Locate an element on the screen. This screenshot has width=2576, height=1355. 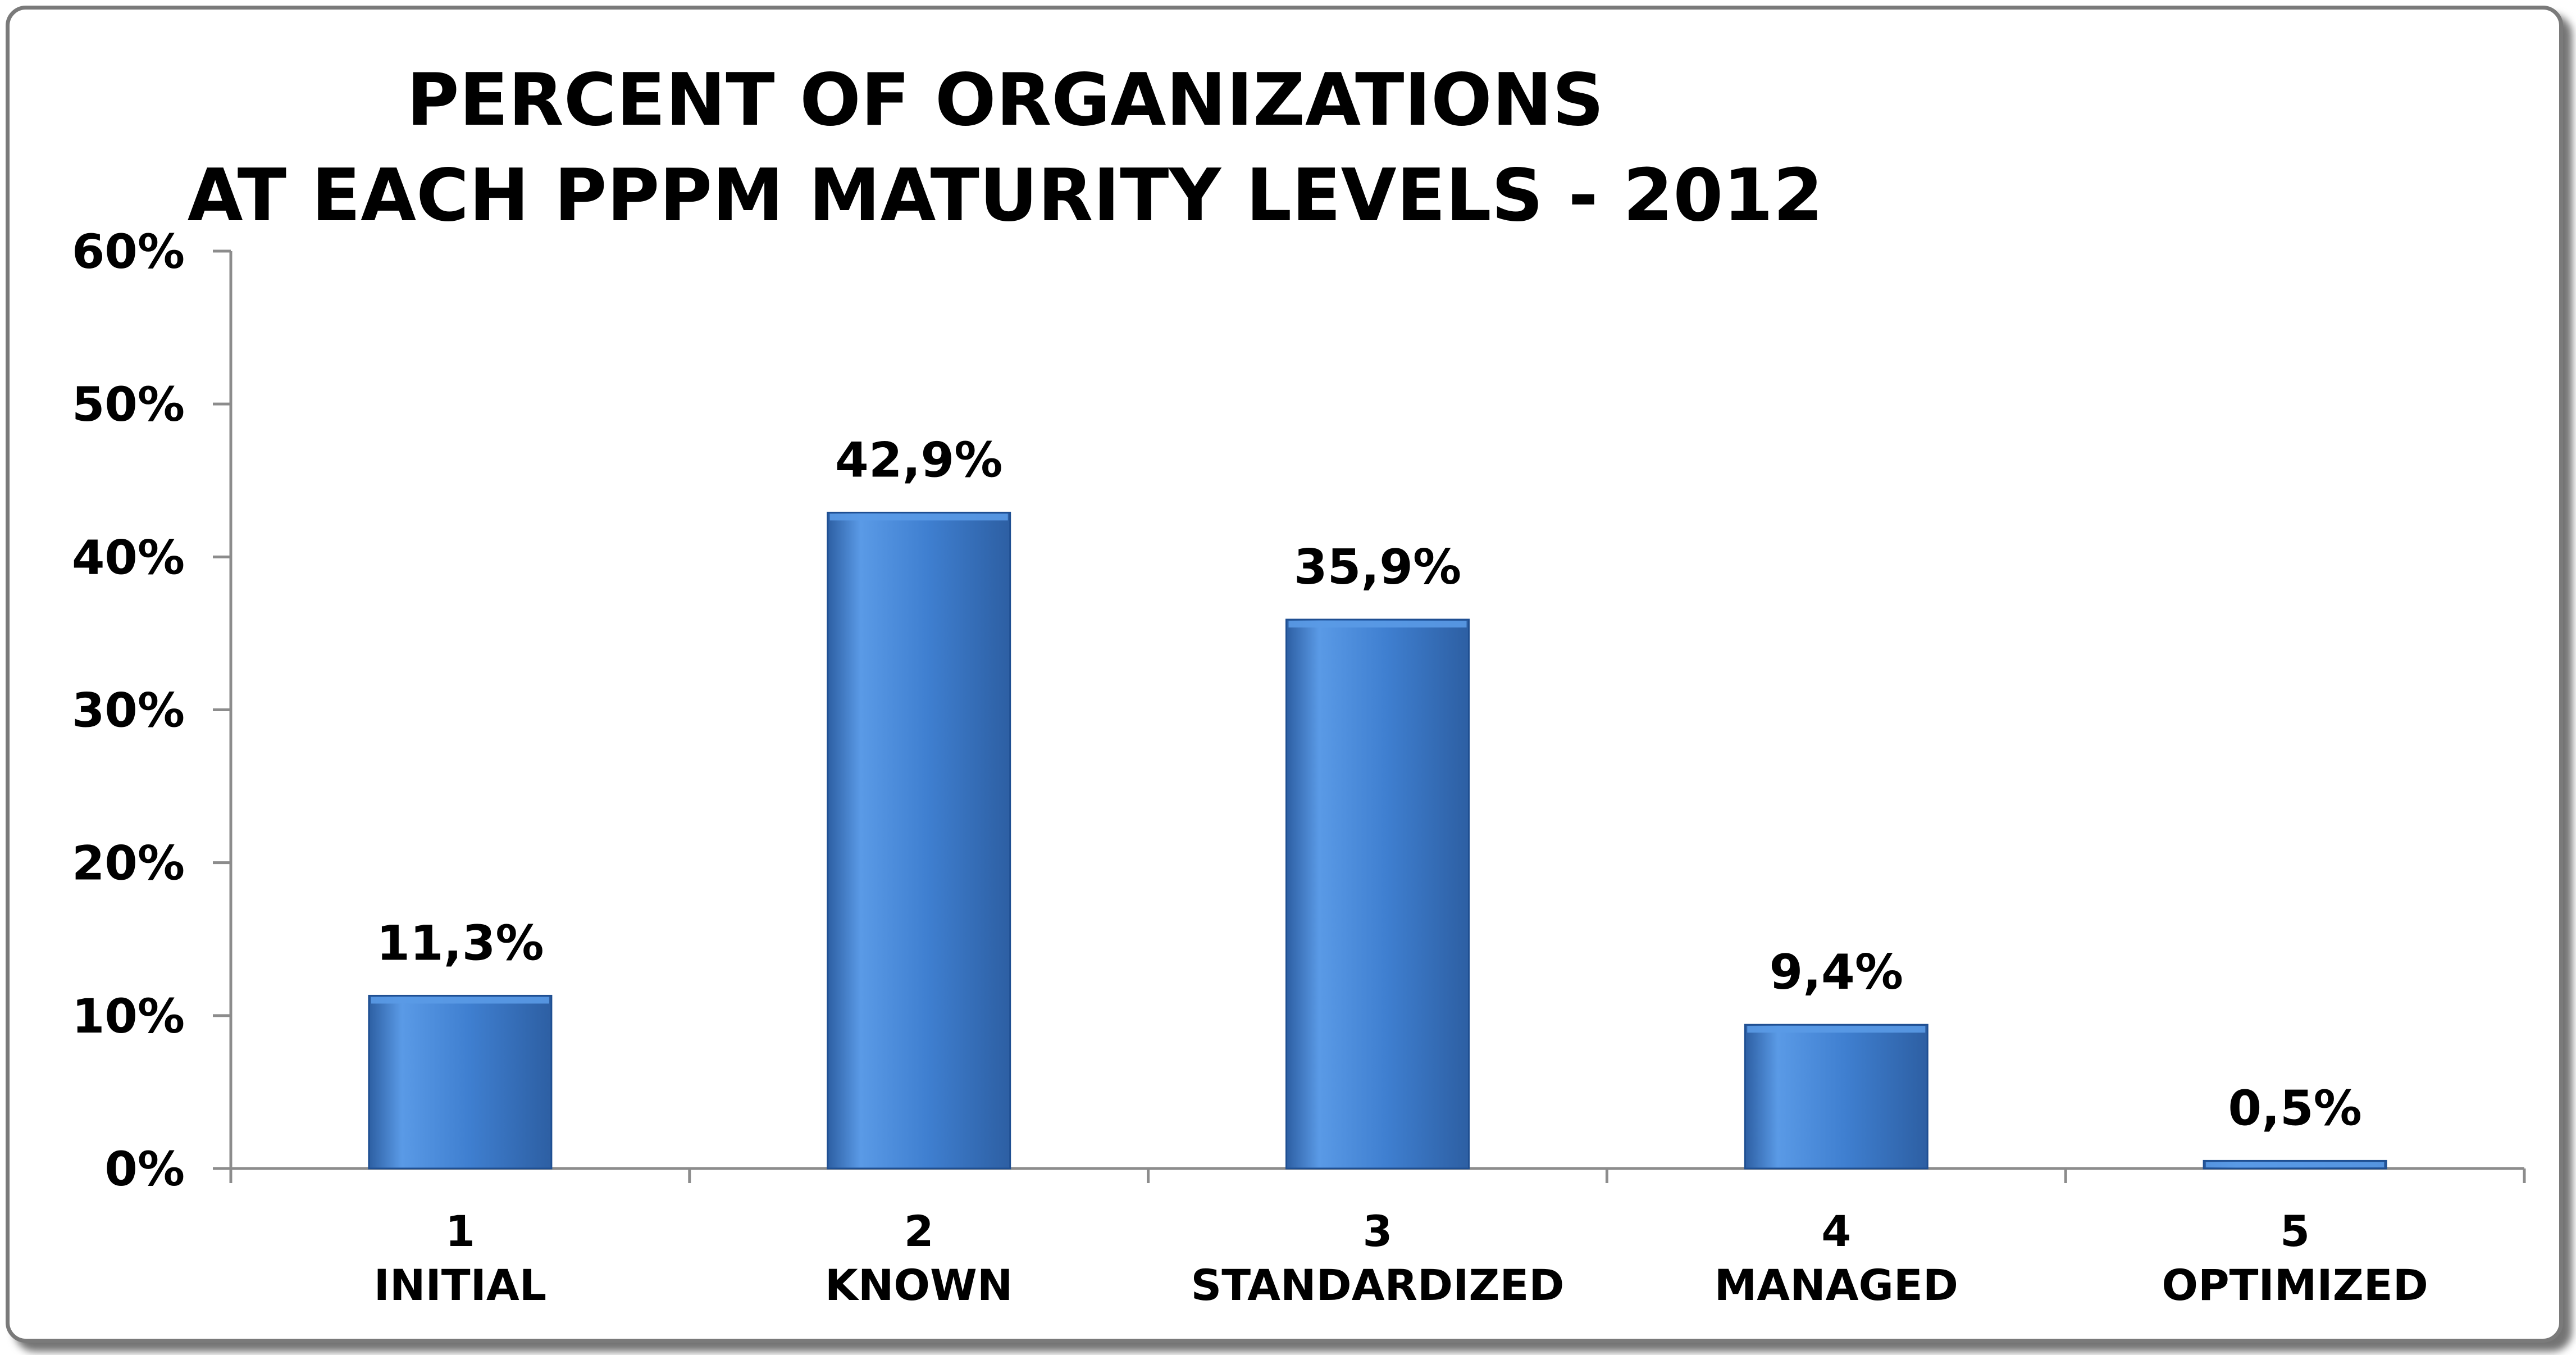
data-label-3: 35,9% is located at coordinates (1377, 567).